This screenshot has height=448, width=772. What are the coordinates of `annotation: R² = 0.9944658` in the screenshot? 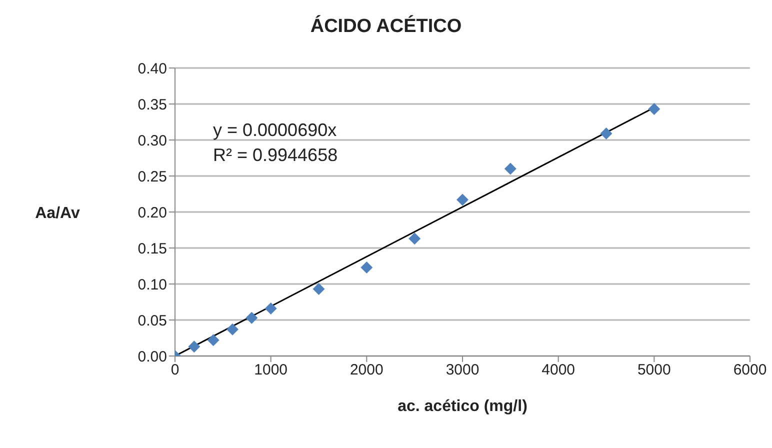 It's located at (275, 155).